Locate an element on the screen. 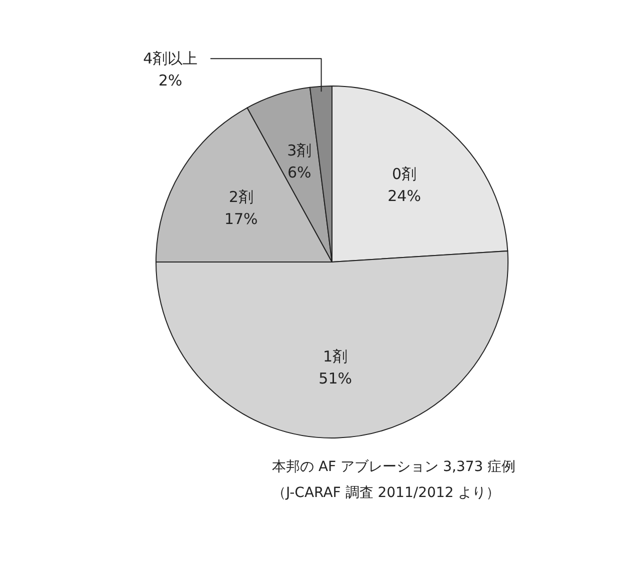  data-label: 51% is located at coordinates (335, 379).